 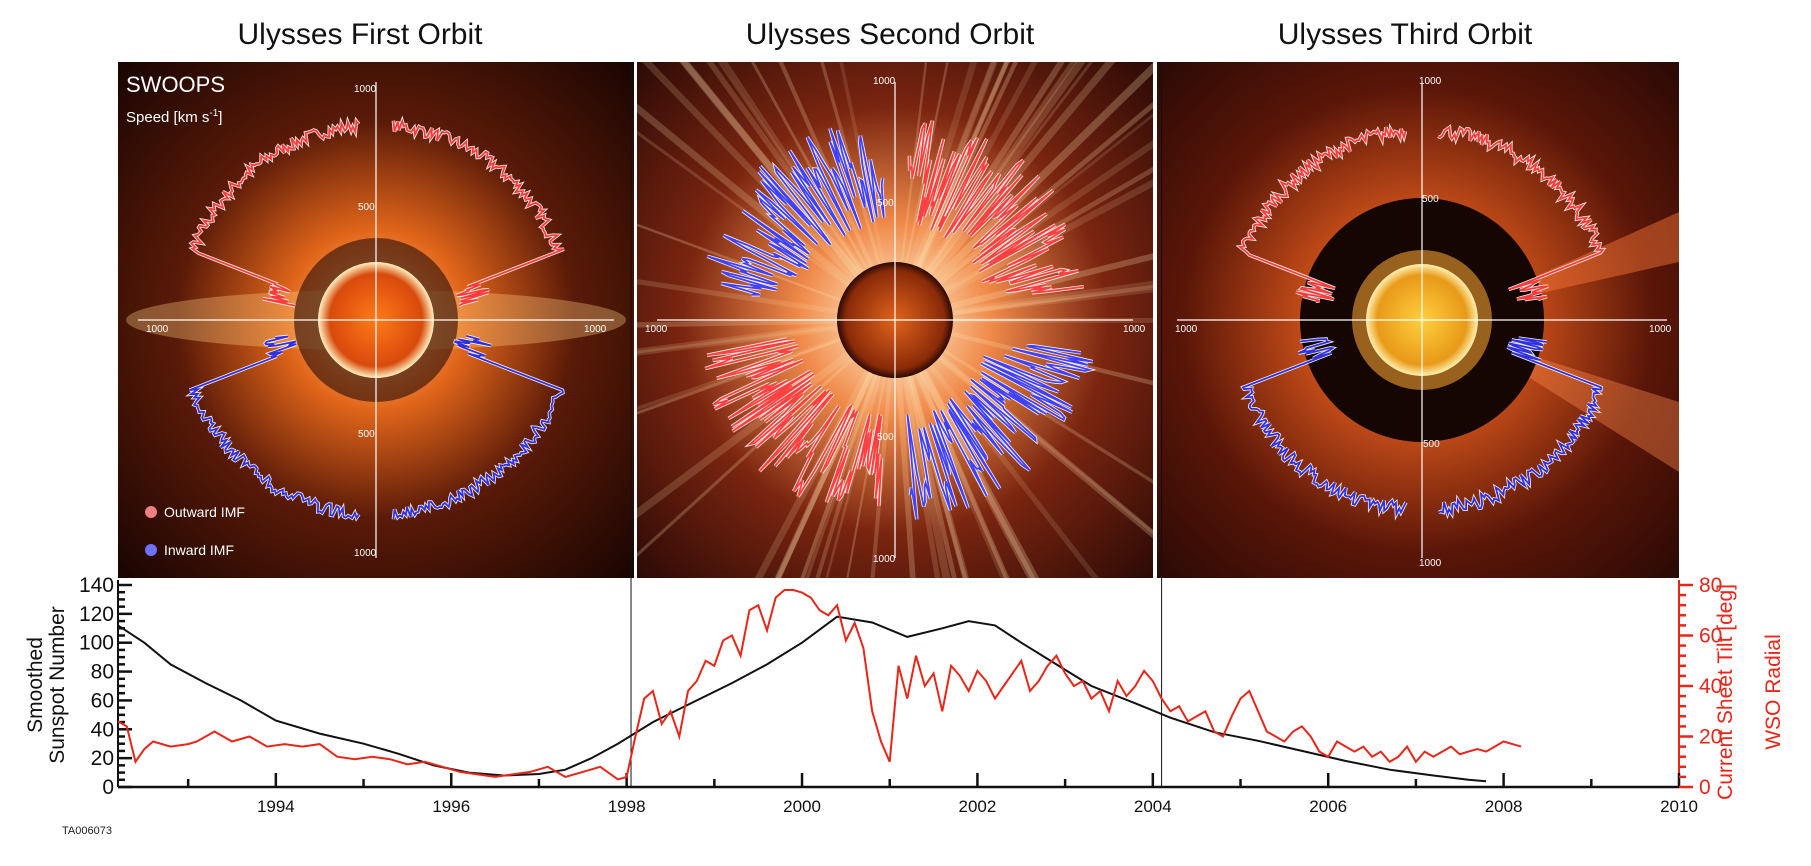 I want to click on x-tick-label: 2004, so click(x=1153, y=806).